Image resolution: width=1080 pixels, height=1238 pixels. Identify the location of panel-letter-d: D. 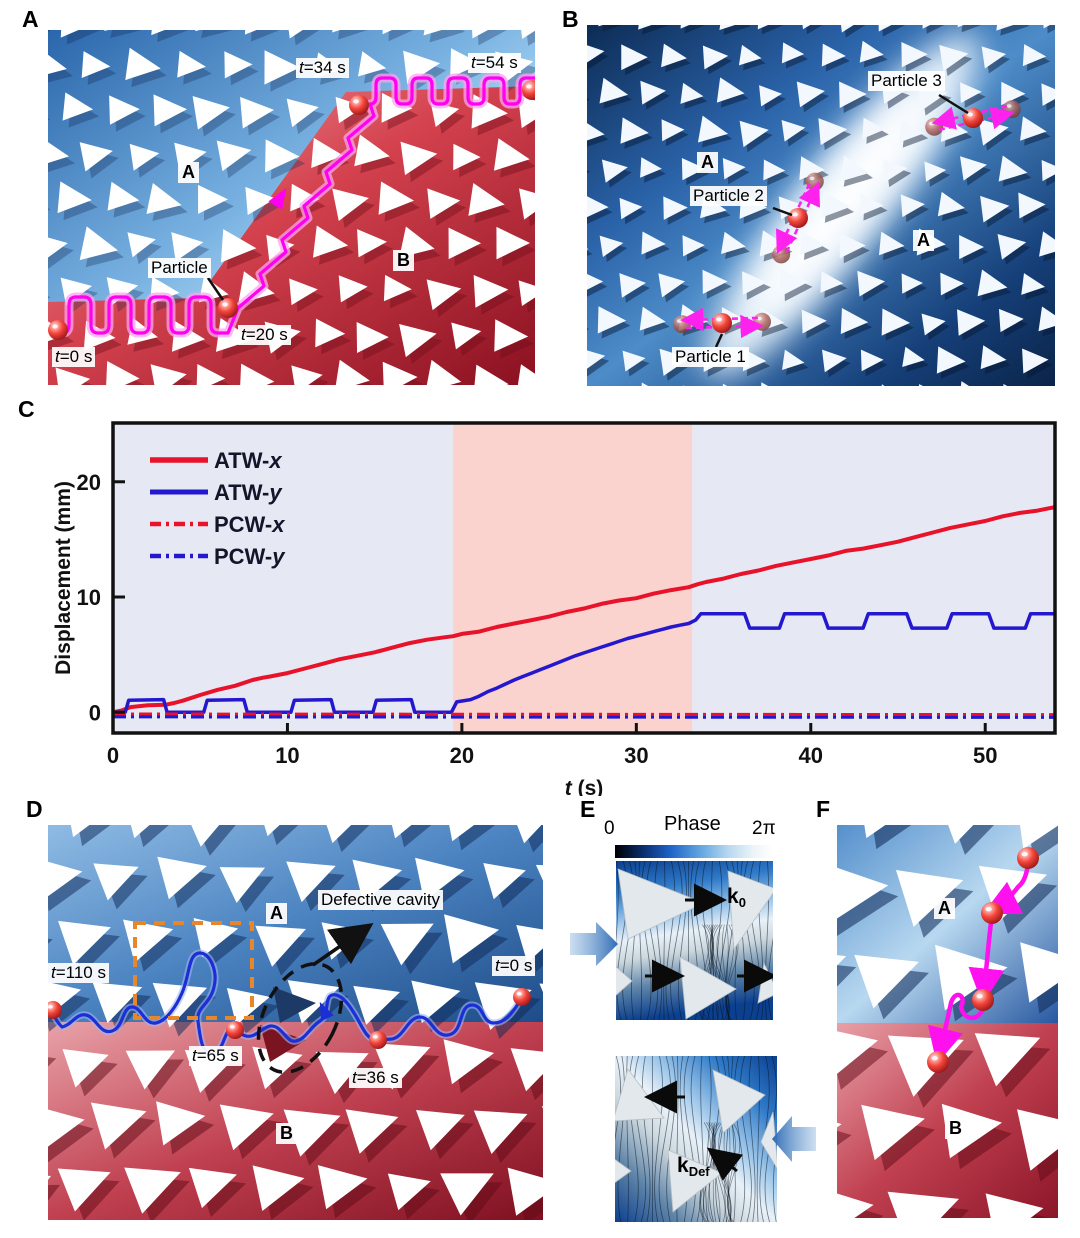
(34, 809).